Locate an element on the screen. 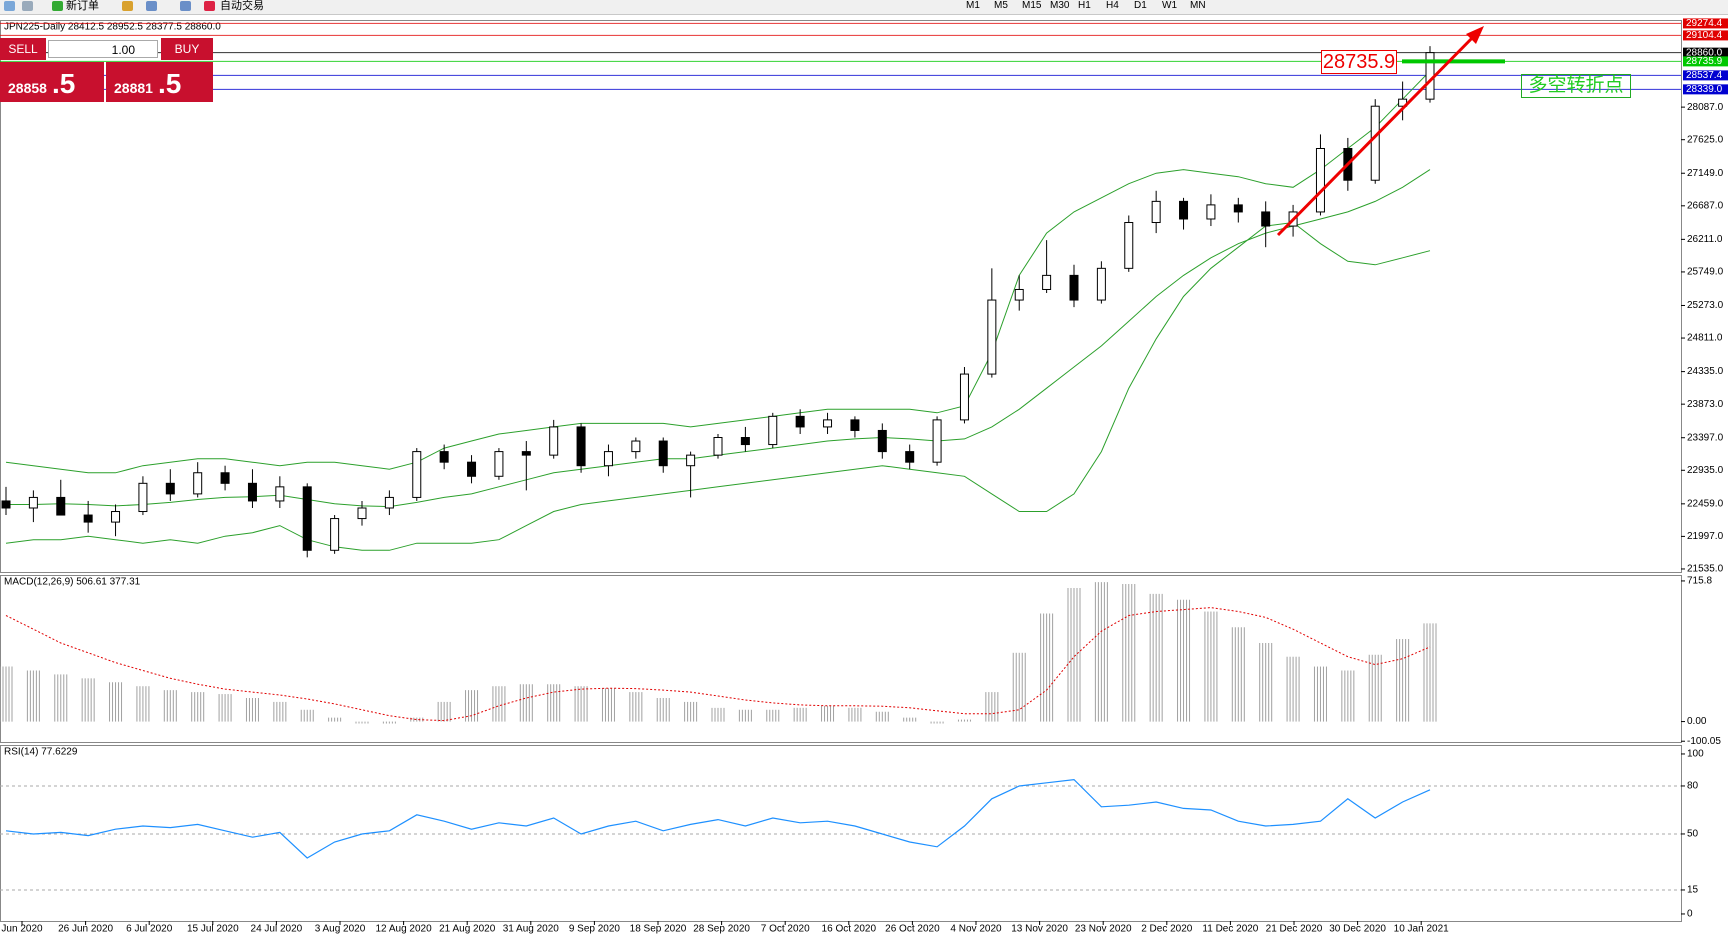  x-tick-label: 16 Oct 2020 is located at coordinates (849, 929).